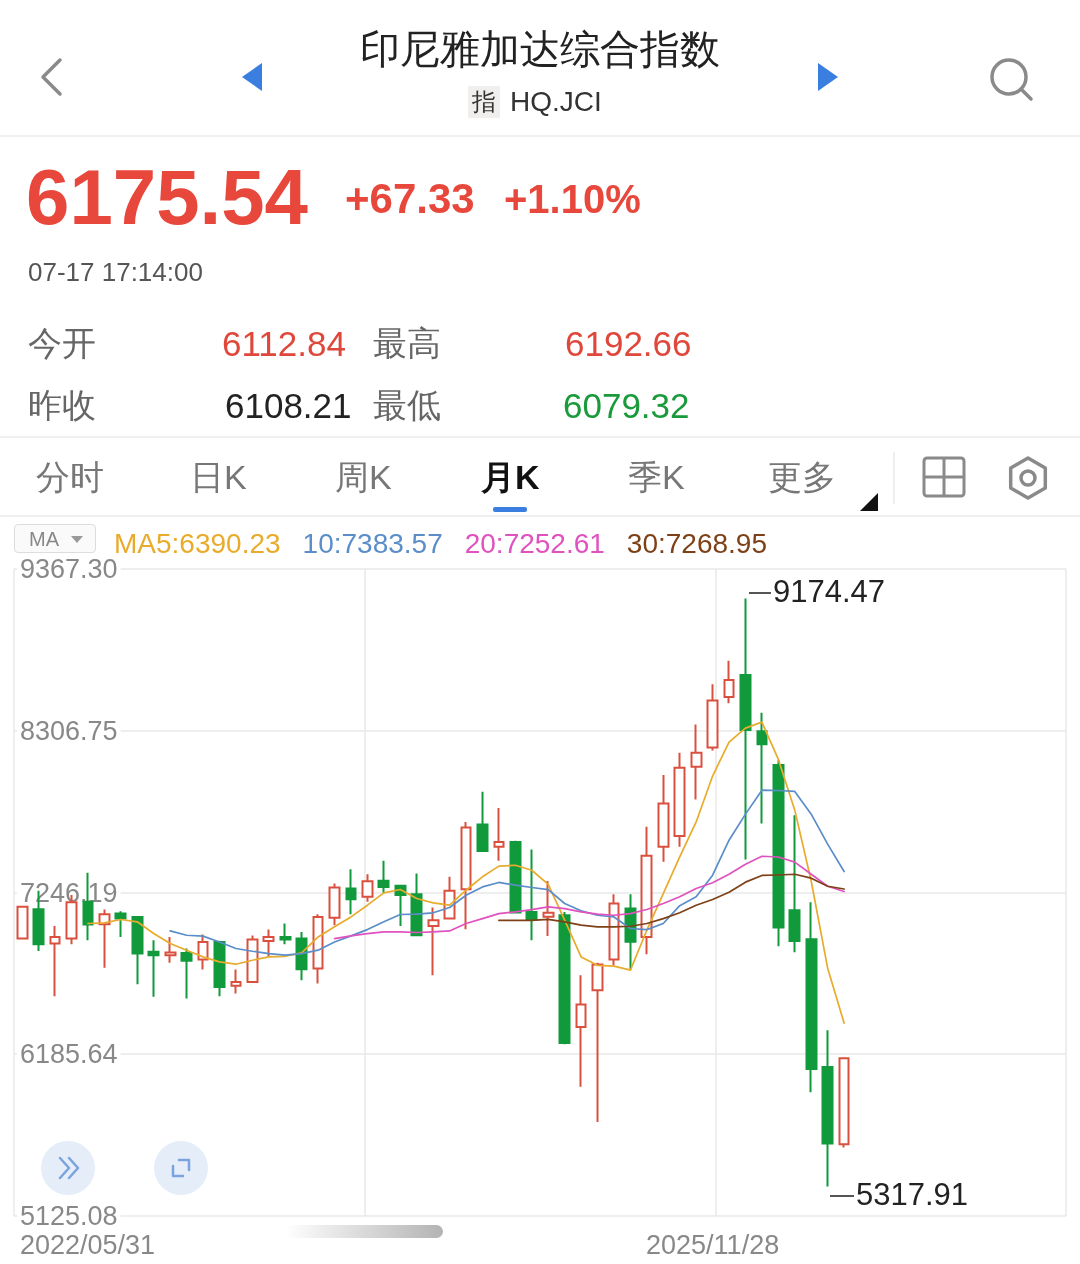 This screenshot has height=1264, width=1080. I want to click on text: 季K, so click(656, 477).